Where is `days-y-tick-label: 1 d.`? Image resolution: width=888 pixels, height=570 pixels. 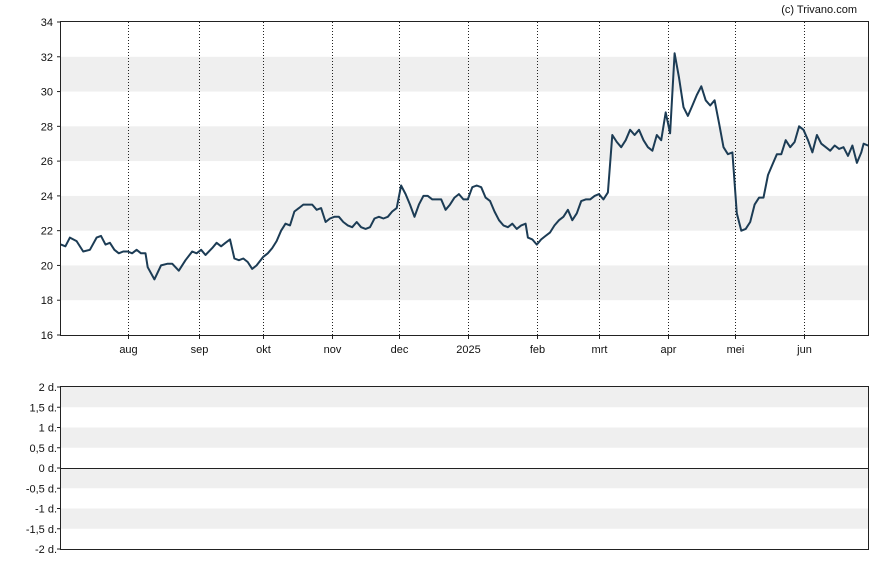
days-y-tick-label: 1 d. is located at coordinates (48, 429).